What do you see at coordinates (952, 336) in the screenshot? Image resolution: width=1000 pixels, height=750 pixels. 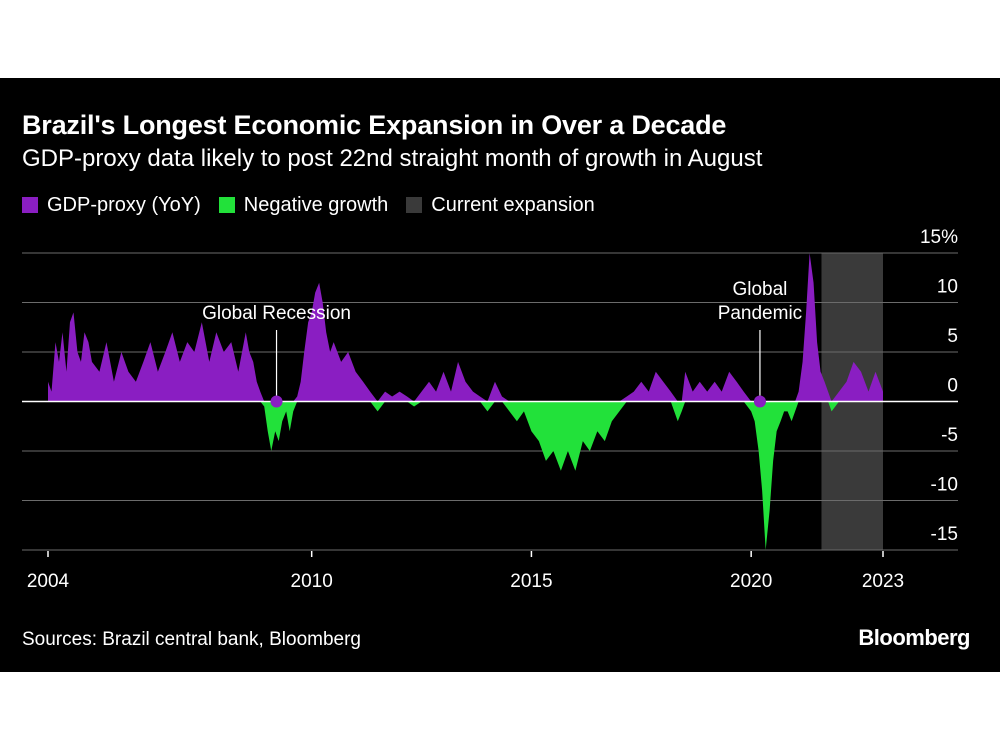 I see `y-tick-label: 5` at bounding box center [952, 336].